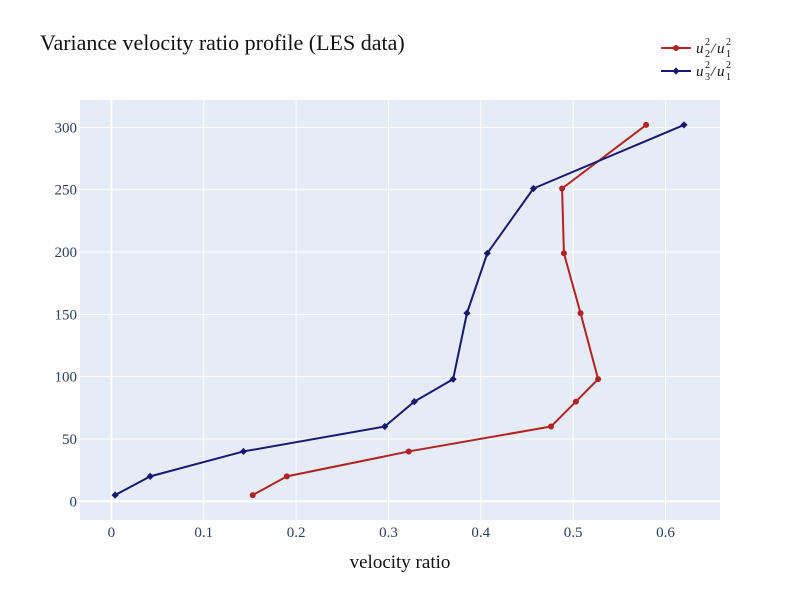 The height and width of the screenshot is (605, 800). Describe the element at coordinates (66, 191) in the screenshot. I see `y-tick-label: 250` at that location.